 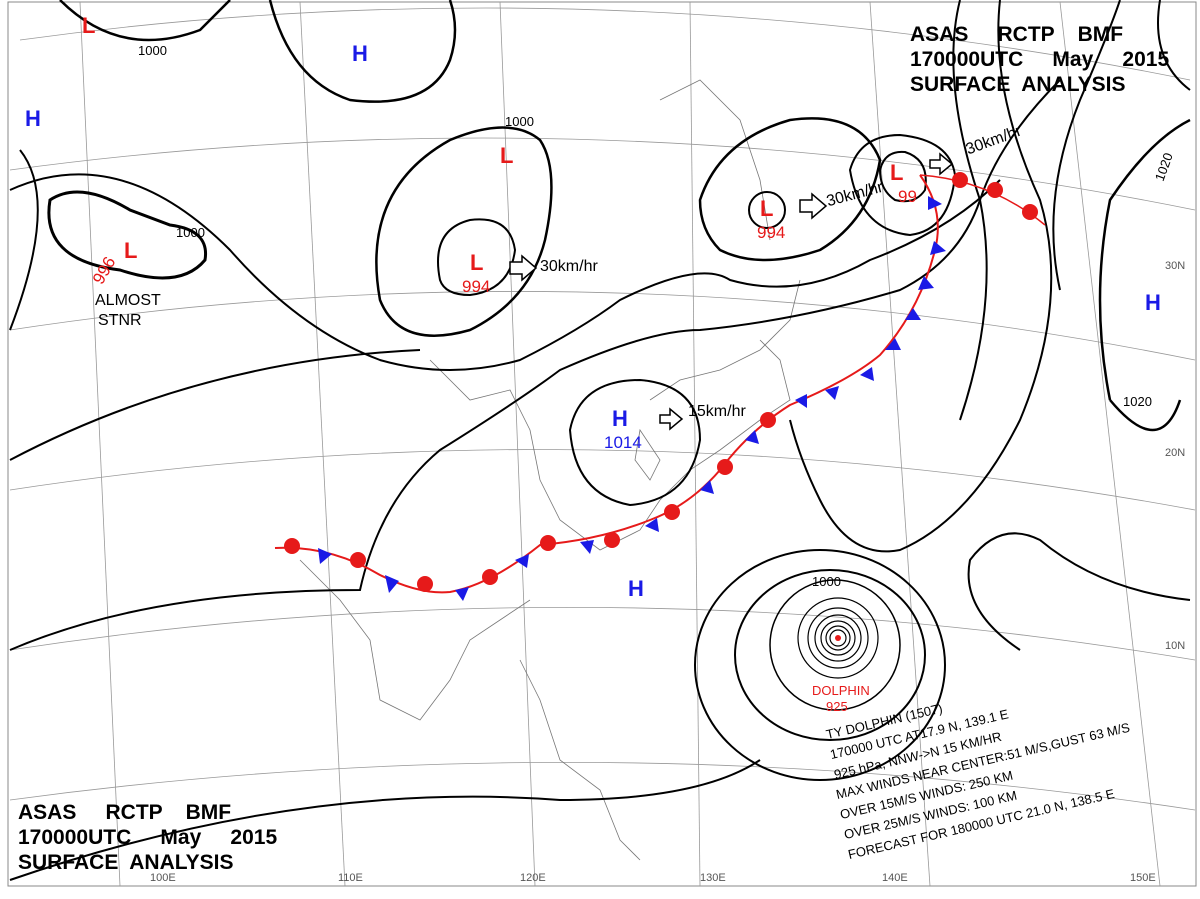 What do you see at coordinates (1143, 878) in the screenshot?
I see `longitude-label: 150E` at bounding box center [1143, 878].